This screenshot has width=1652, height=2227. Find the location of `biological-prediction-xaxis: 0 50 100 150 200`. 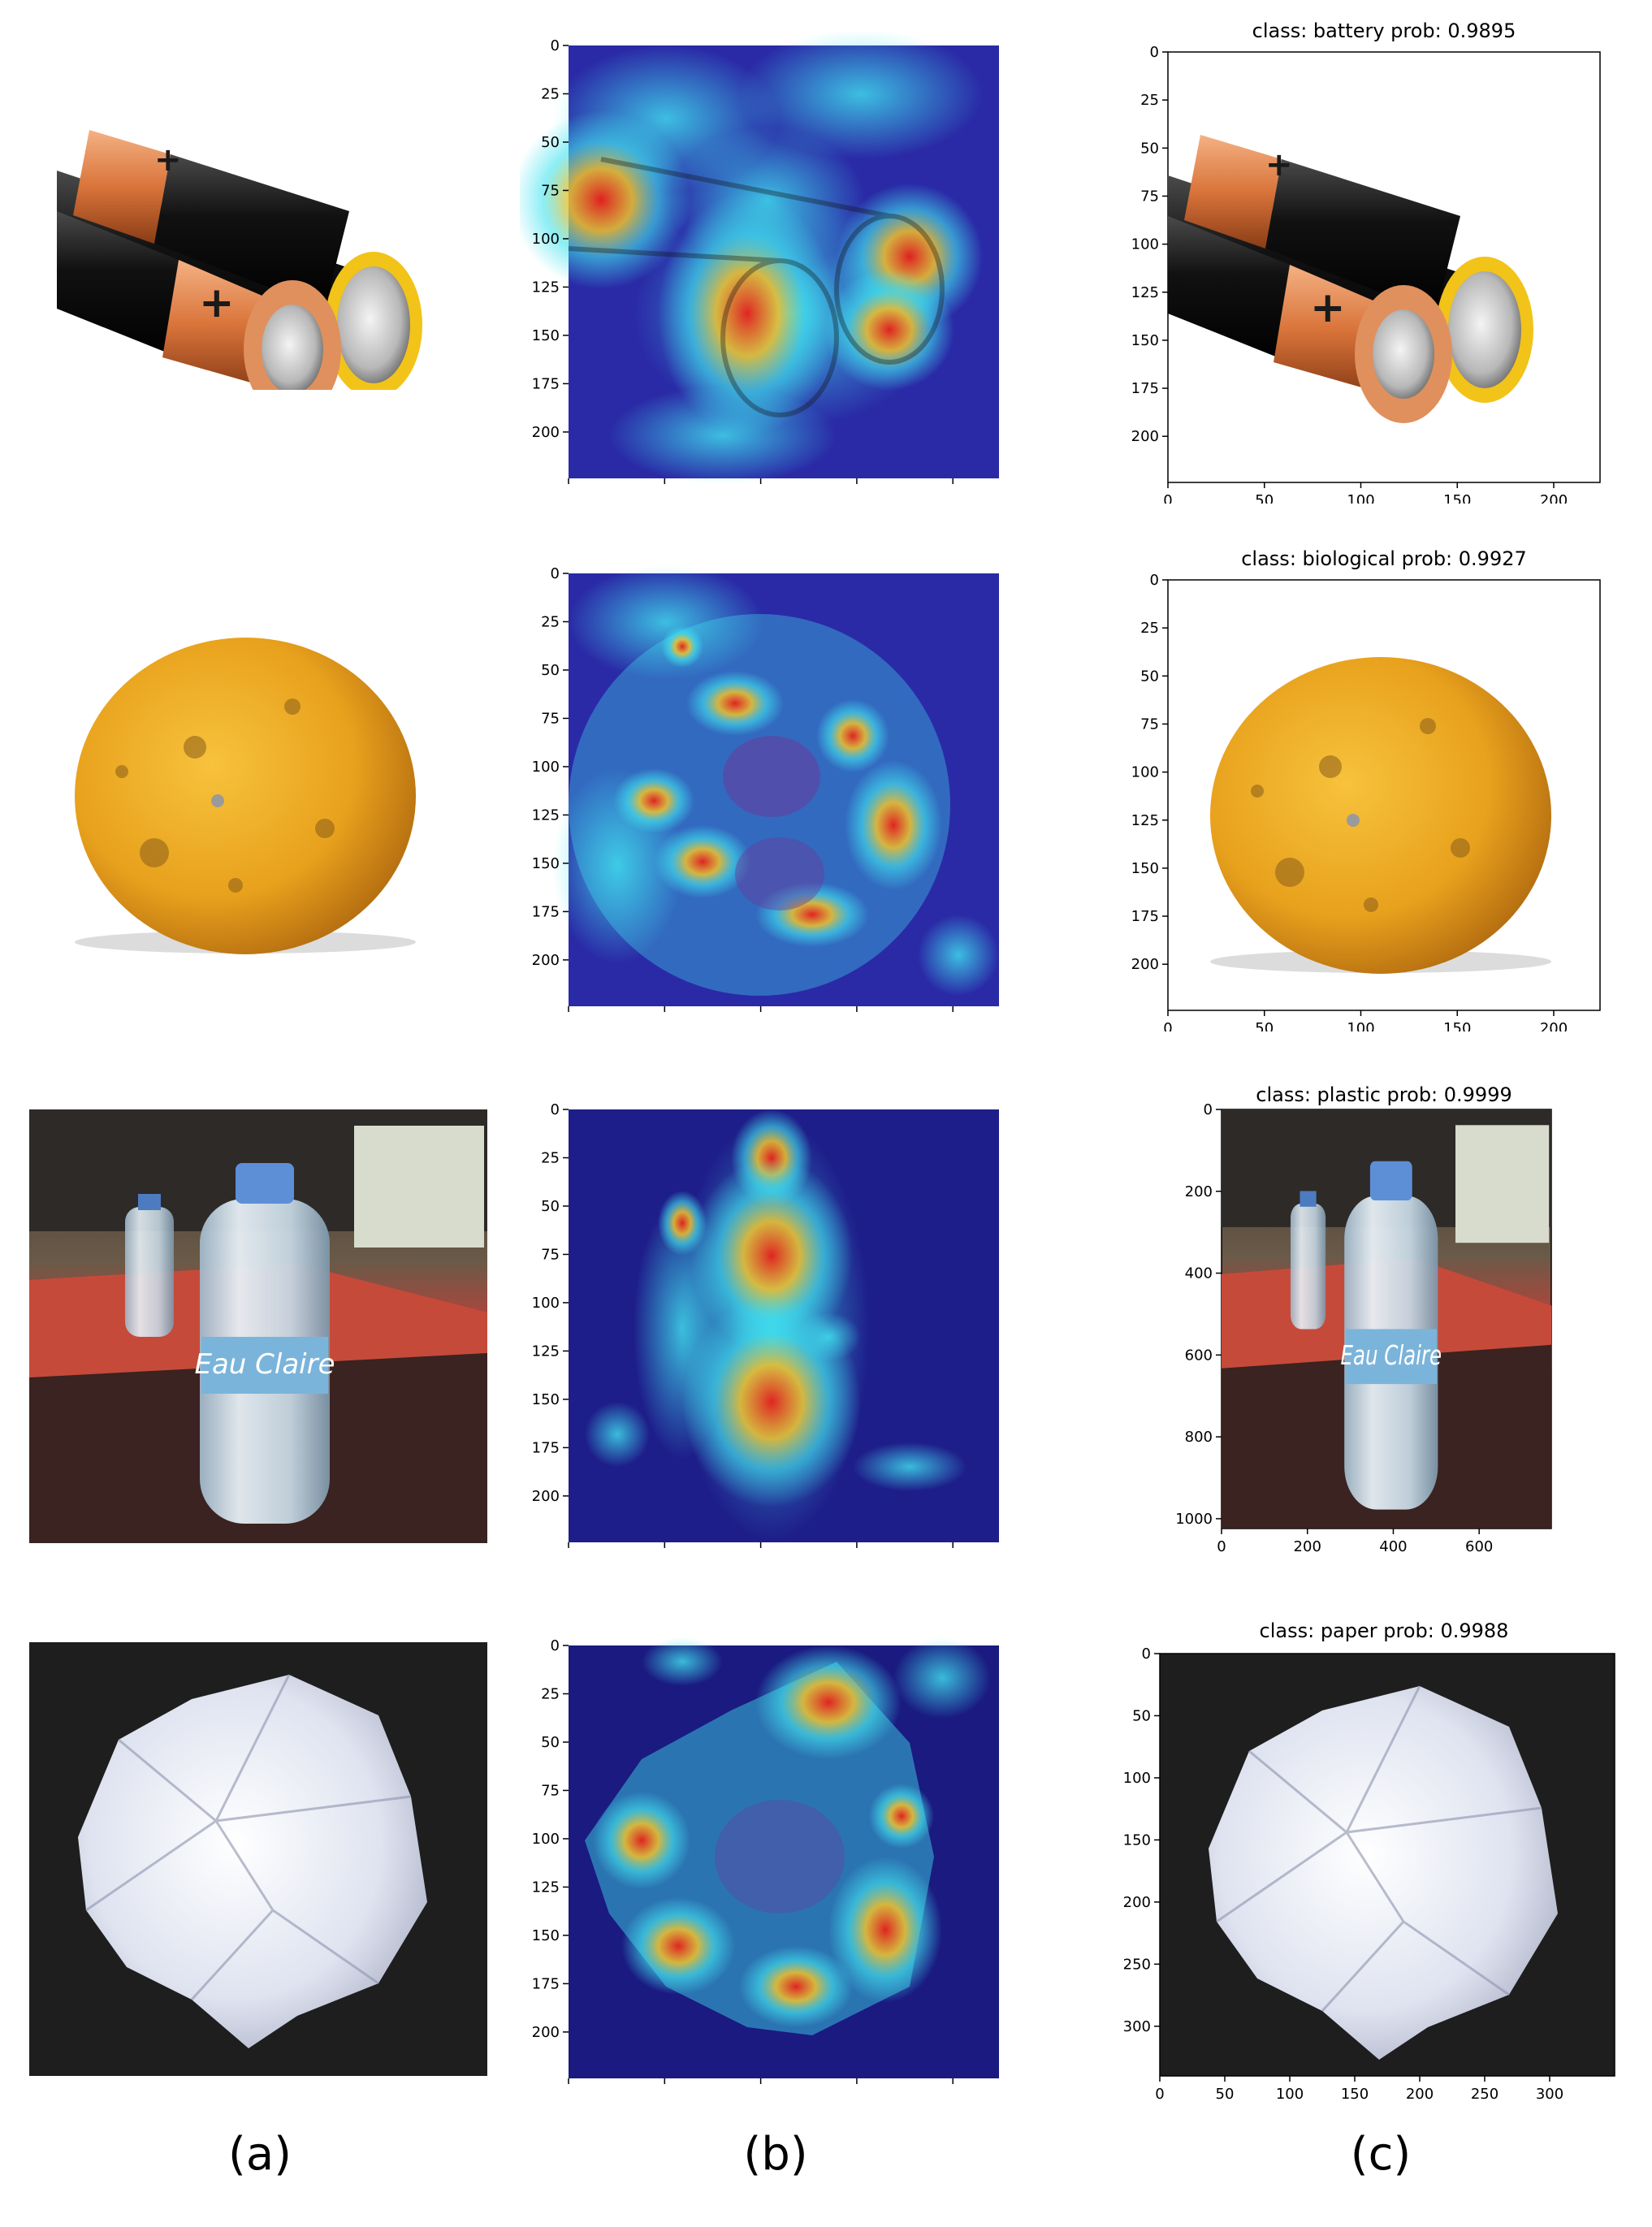

biological-prediction-xaxis: 0 50 100 150 200 is located at coordinates (1365, 1021).